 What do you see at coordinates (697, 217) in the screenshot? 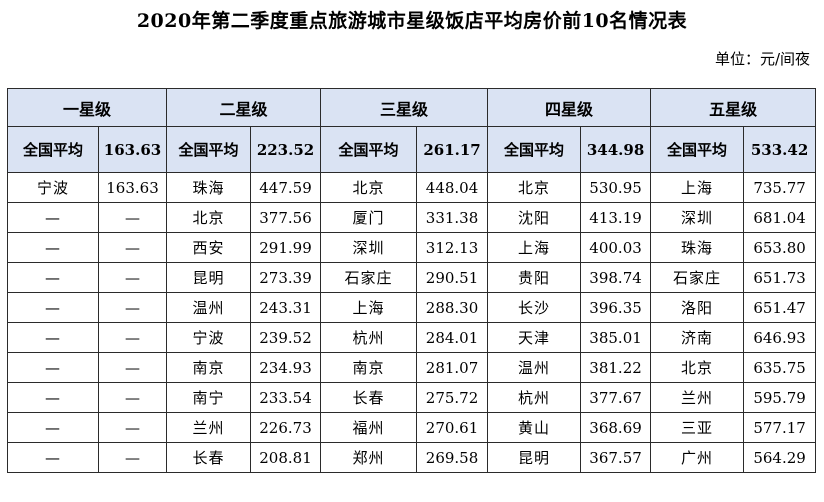
I see `city-cell: 深圳` at bounding box center [697, 217].